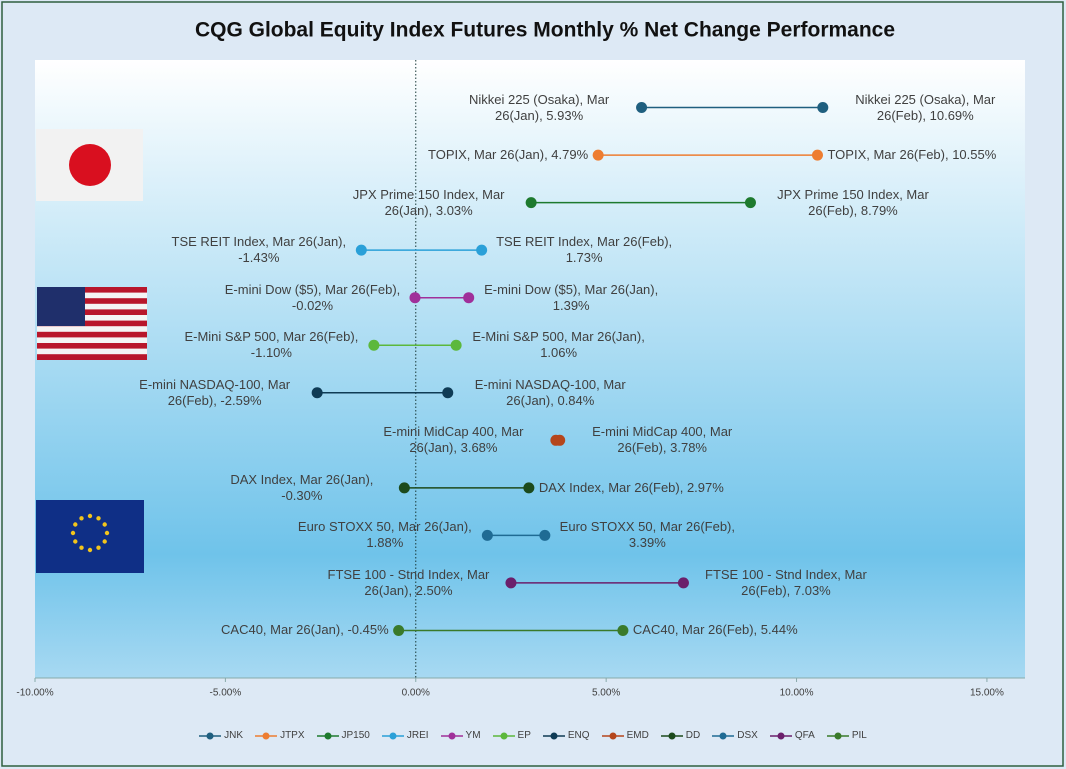 The width and height of the screenshot is (1066, 769). I want to click on legend-item: JP150, so click(343, 735).